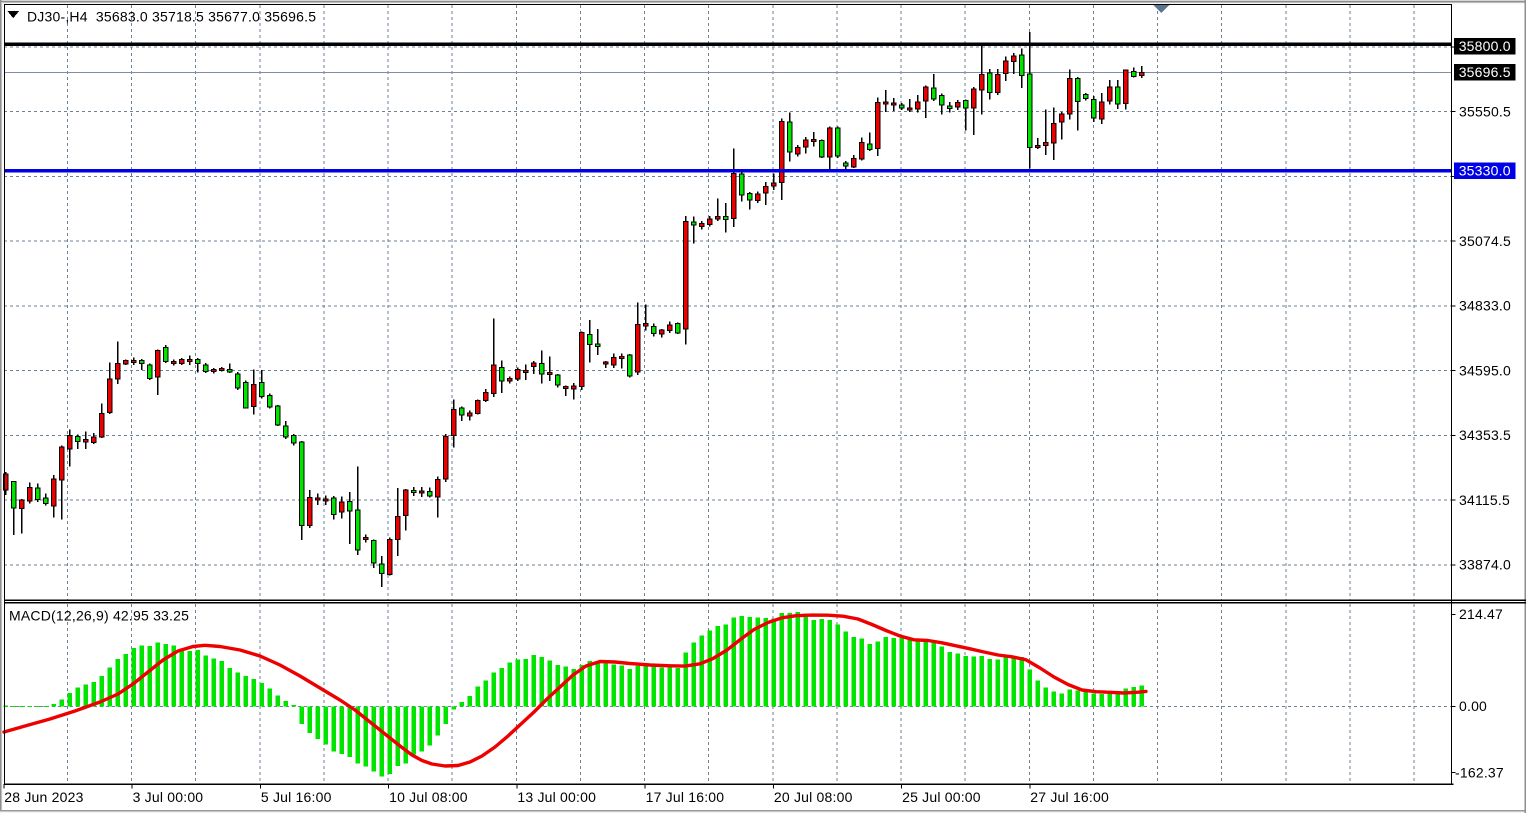 The width and height of the screenshot is (1526, 813). Describe the element at coordinates (1485, 565) in the screenshot. I see `svg-text: 33874.0` at that location.